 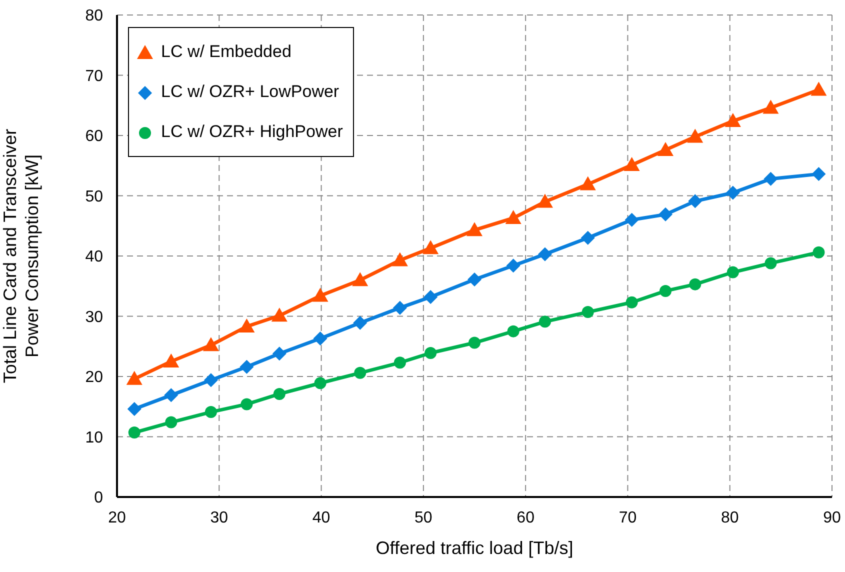 I want to click on legend-label: LC w/ OZR+ HighPower, so click(x=252, y=132).